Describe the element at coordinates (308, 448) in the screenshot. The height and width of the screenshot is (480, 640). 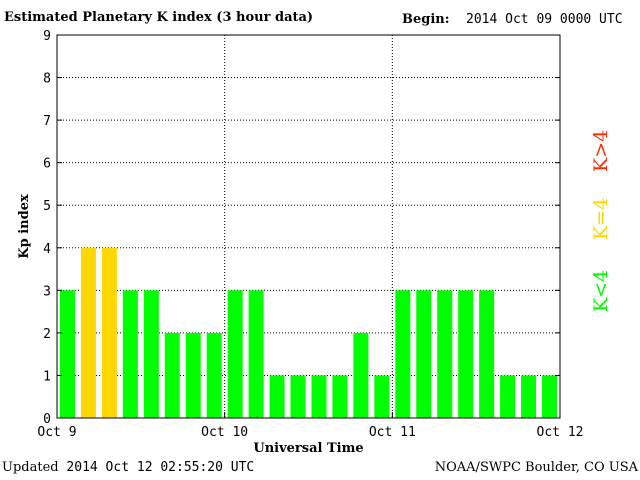
I see `x-axis-title: Universal Time` at that location.